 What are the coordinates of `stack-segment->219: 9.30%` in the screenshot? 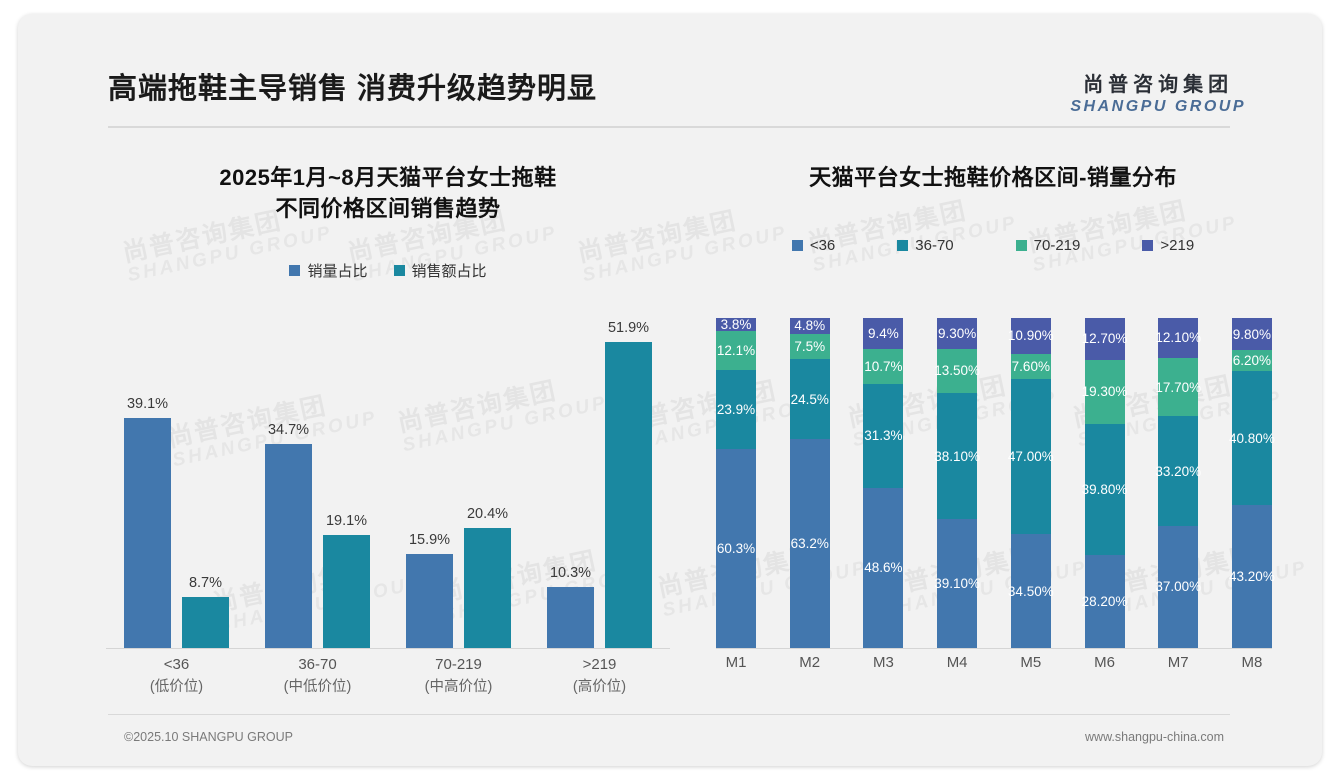 It's located at (957, 333).